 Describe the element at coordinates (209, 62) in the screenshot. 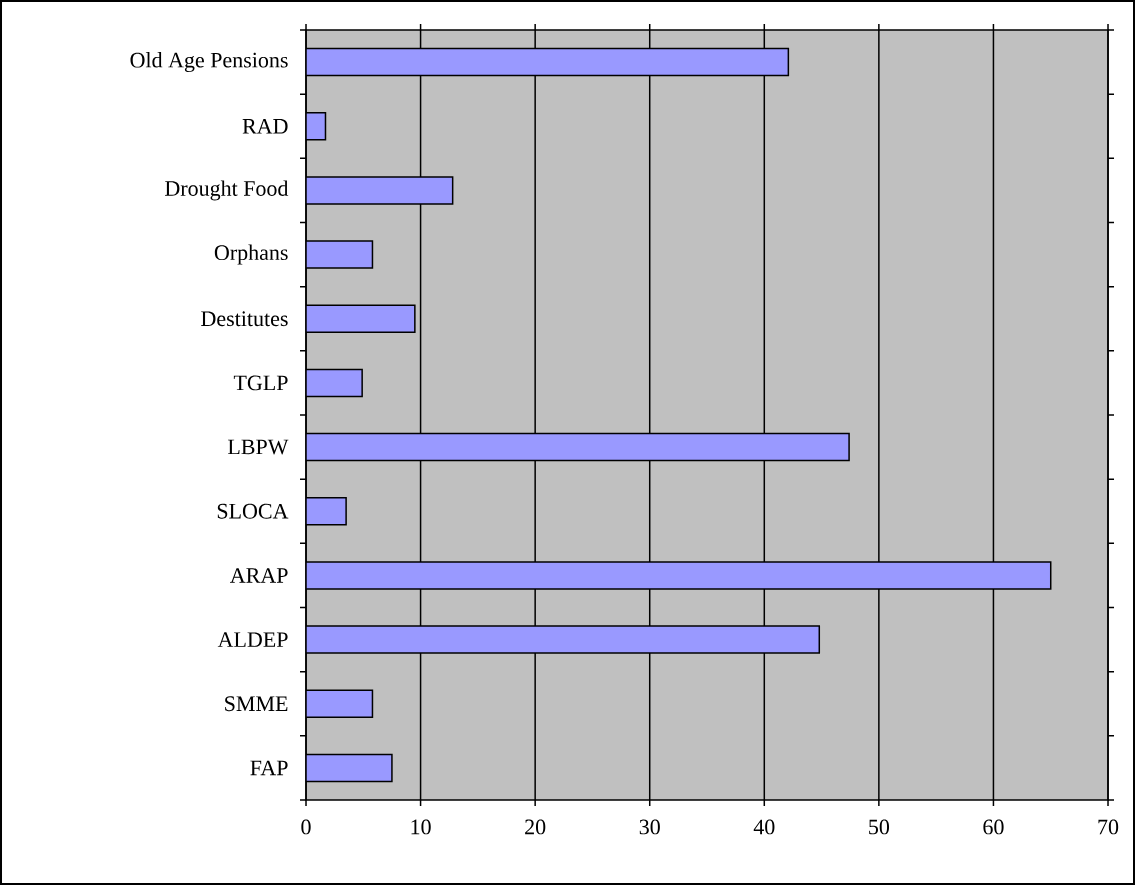

I see `y-tick-label: Old Age Pensions` at that location.